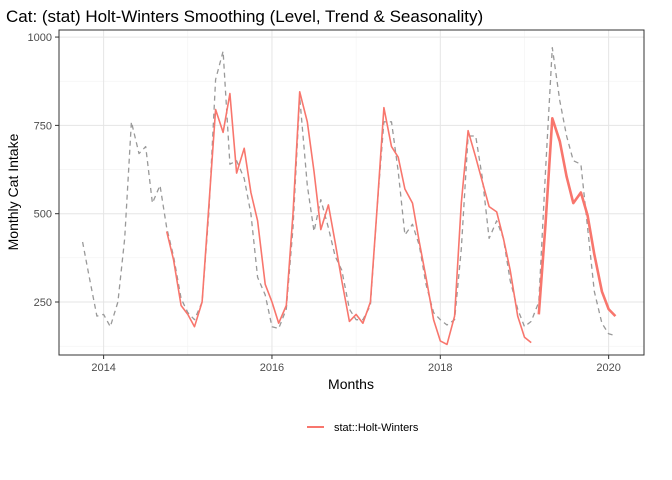 The height and width of the screenshot is (480, 672). I want to click on y-tick-label: 1000, so click(40, 38).